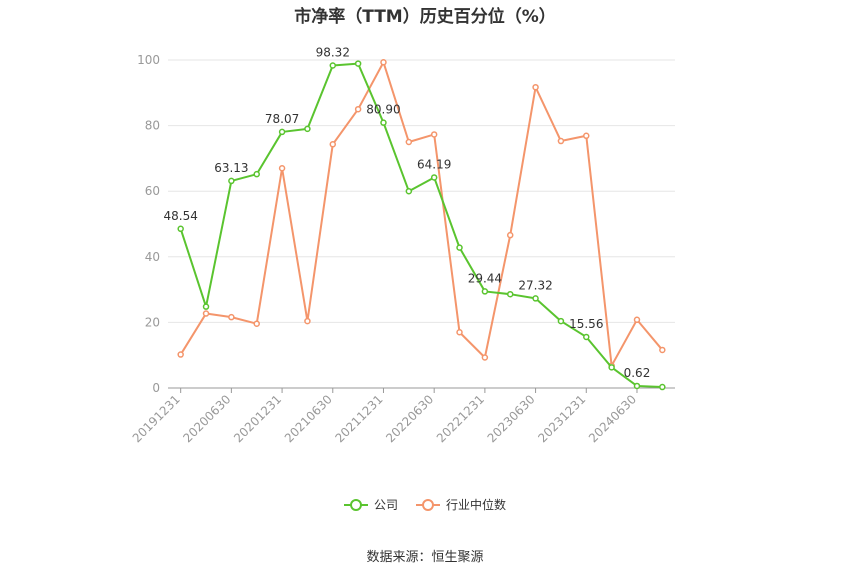  What do you see at coordinates (485, 278) in the screenshot?
I see `data-label: 29.44` at bounding box center [485, 278].